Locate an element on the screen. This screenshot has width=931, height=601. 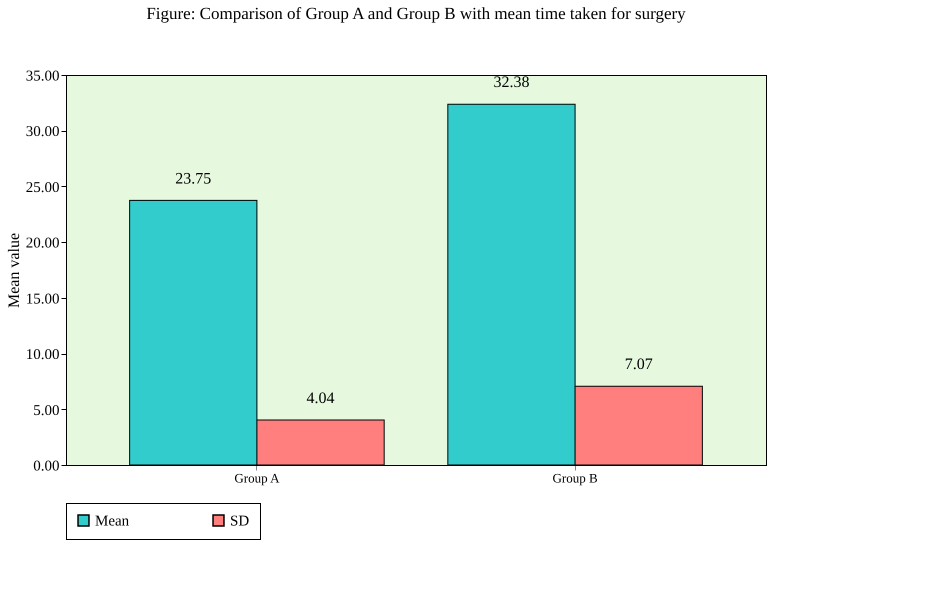
legend-label: Mean is located at coordinates (112, 522).